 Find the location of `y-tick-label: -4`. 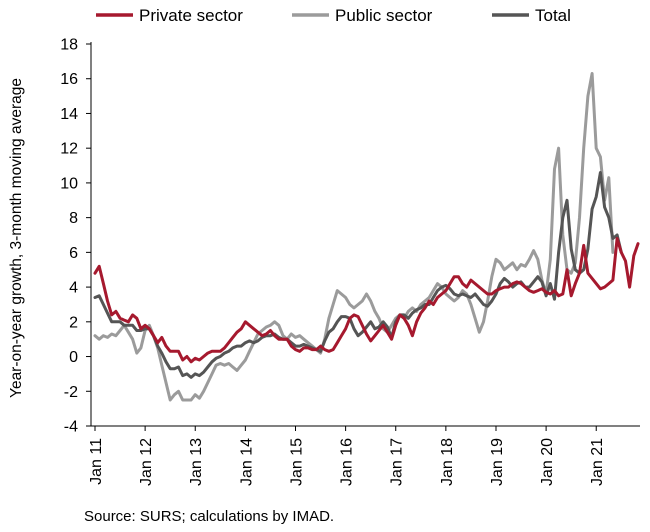

y-tick-label: -4 is located at coordinates (71, 427).